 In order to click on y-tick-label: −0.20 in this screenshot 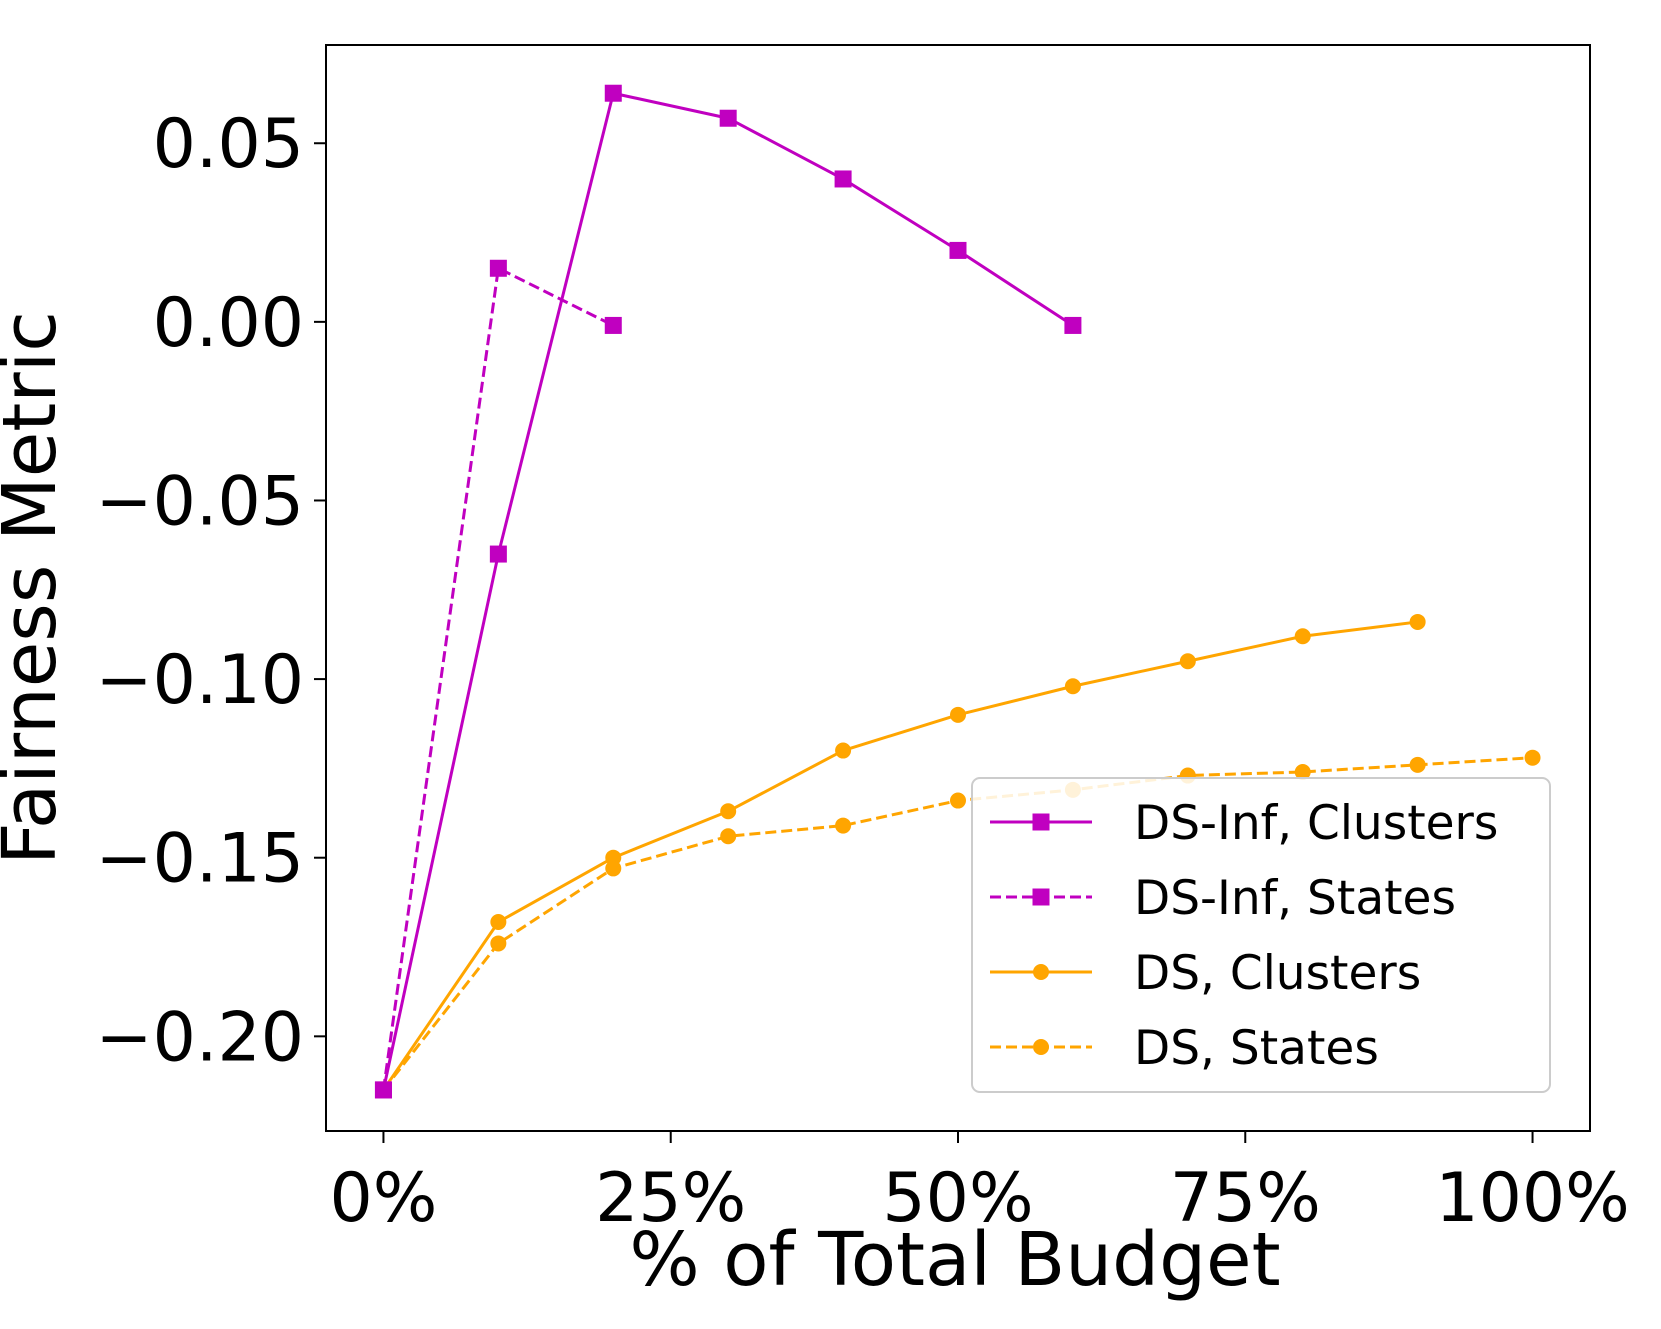, I will do `click(200, 1037)`.